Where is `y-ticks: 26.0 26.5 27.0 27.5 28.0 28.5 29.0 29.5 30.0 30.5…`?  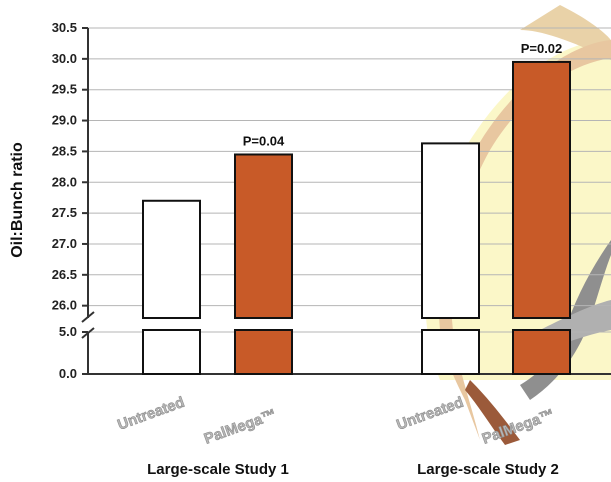 y-ticks: 26.0 26.5 27.0 27.5 28.0 28.5 29.0 29.5 30.0 30.5… is located at coordinates (70, 200).